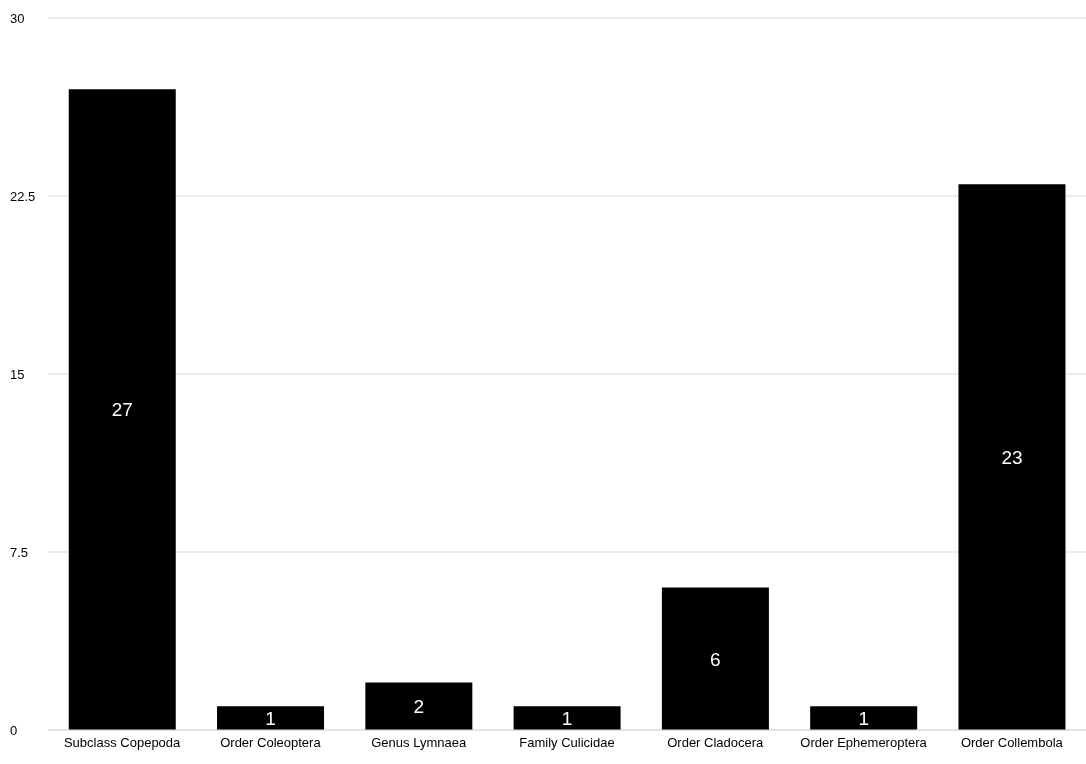 Image resolution: width=1086 pixels, height=764 pixels. Describe the element at coordinates (17, 18) in the screenshot. I see `y-tick-label: 30` at that location.